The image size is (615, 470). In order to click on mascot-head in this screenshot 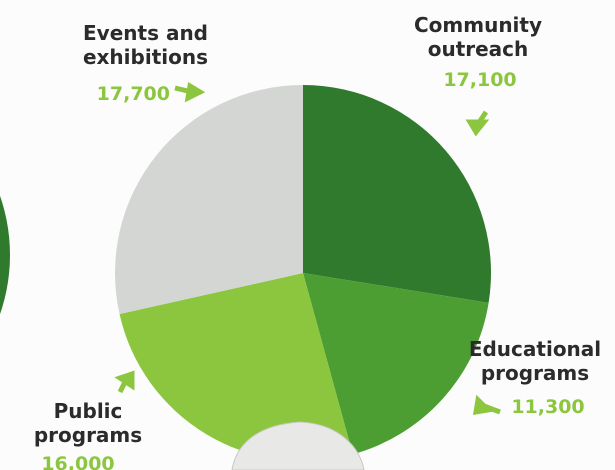, I will do `click(298, 445)`.